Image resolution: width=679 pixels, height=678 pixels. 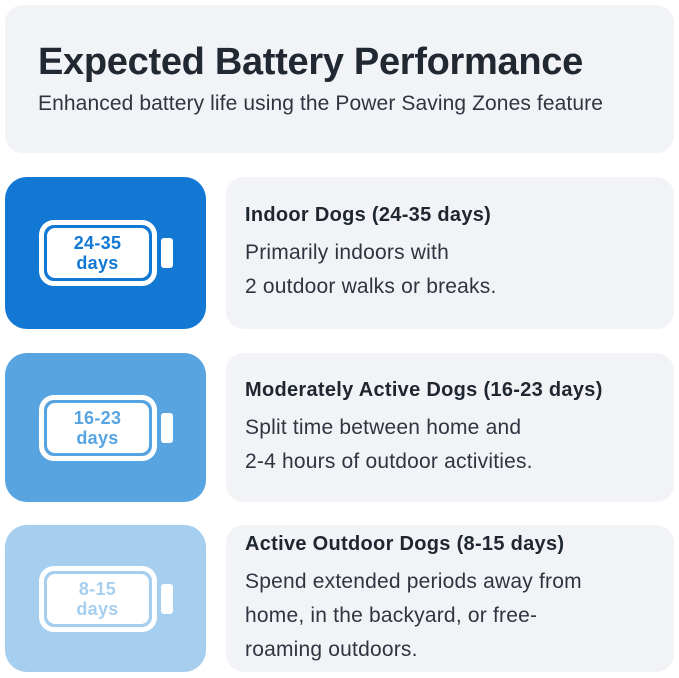 What do you see at coordinates (97, 417) in the screenshot?
I see `battery-days-range: 16-23` at bounding box center [97, 417].